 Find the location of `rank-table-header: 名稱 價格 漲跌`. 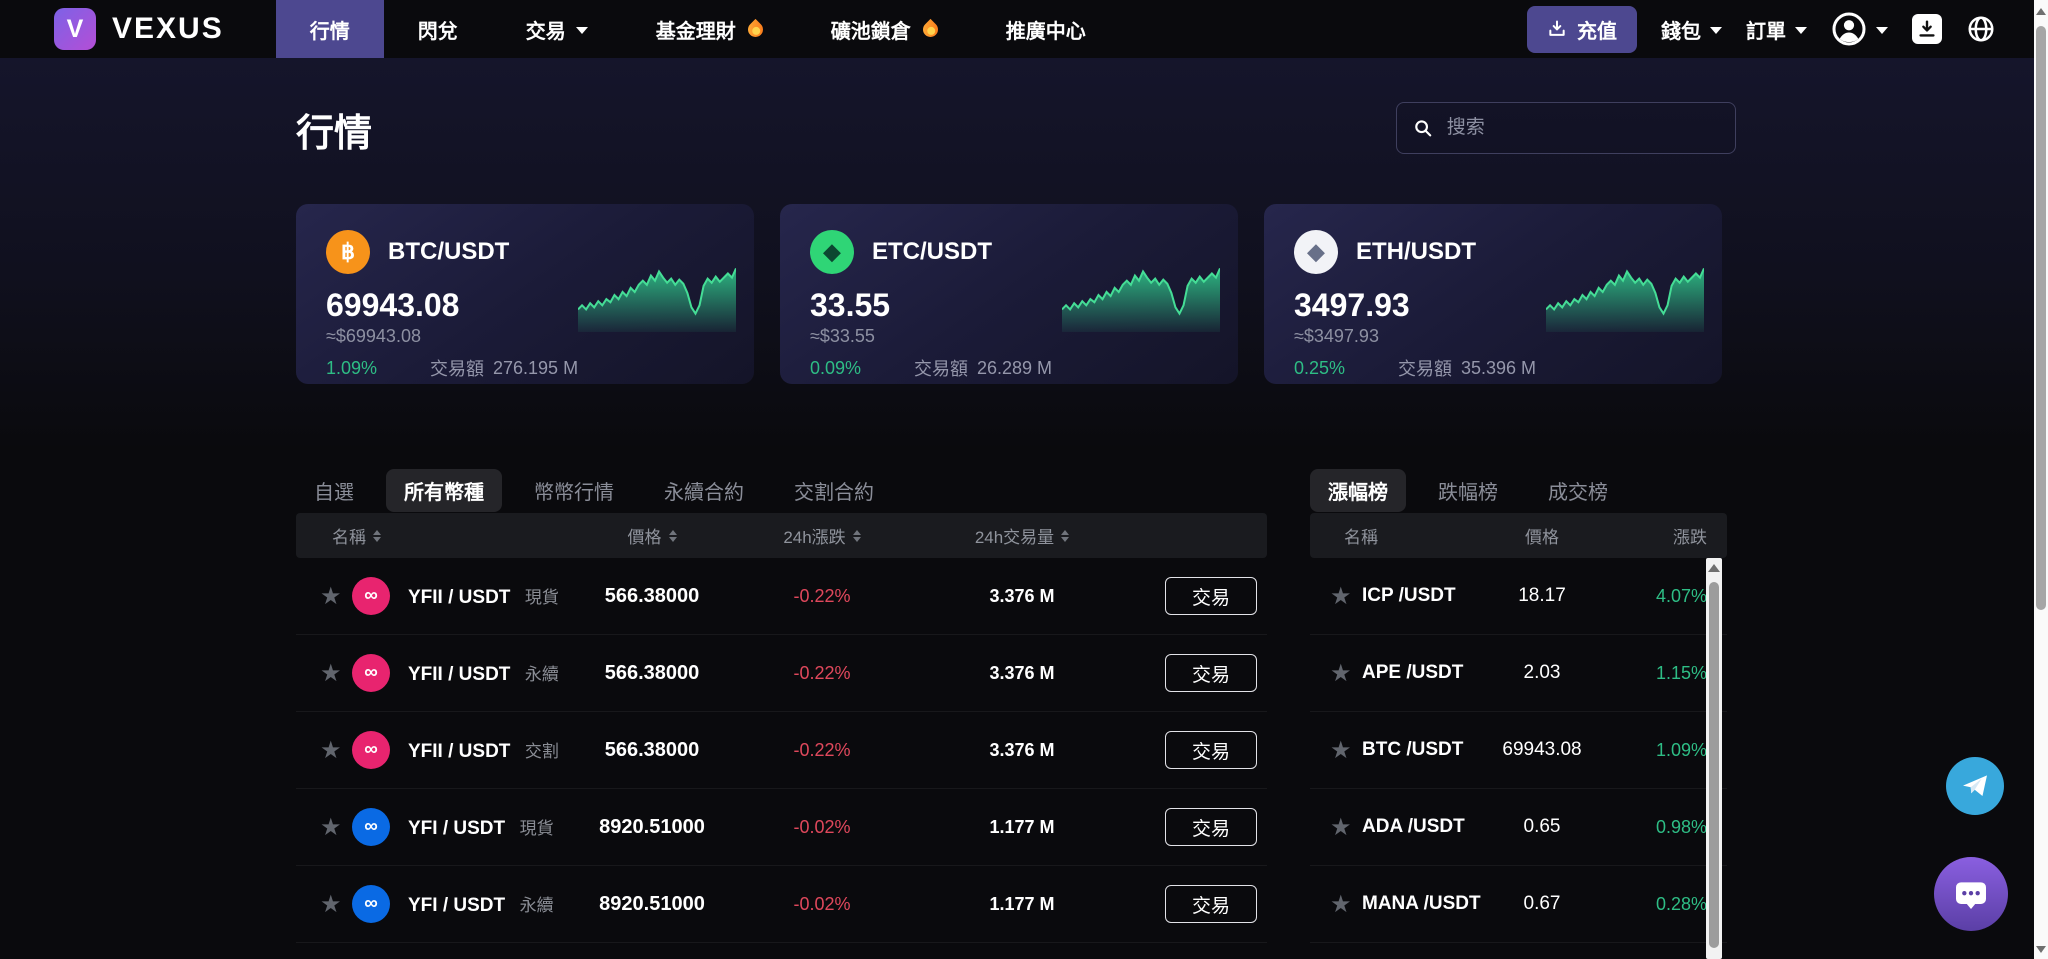

rank-table-header: 名稱 價格 漲跌 is located at coordinates (1518, 535).